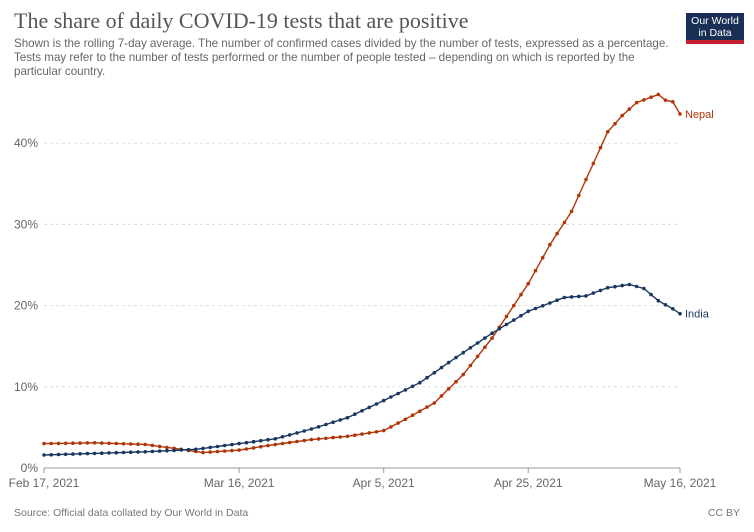 This screenshot has width=754, height=532. What do you see at coordinates (697, 315) in the screenshot?
I see `series-label-india: India` at bounding box center [697, 315].